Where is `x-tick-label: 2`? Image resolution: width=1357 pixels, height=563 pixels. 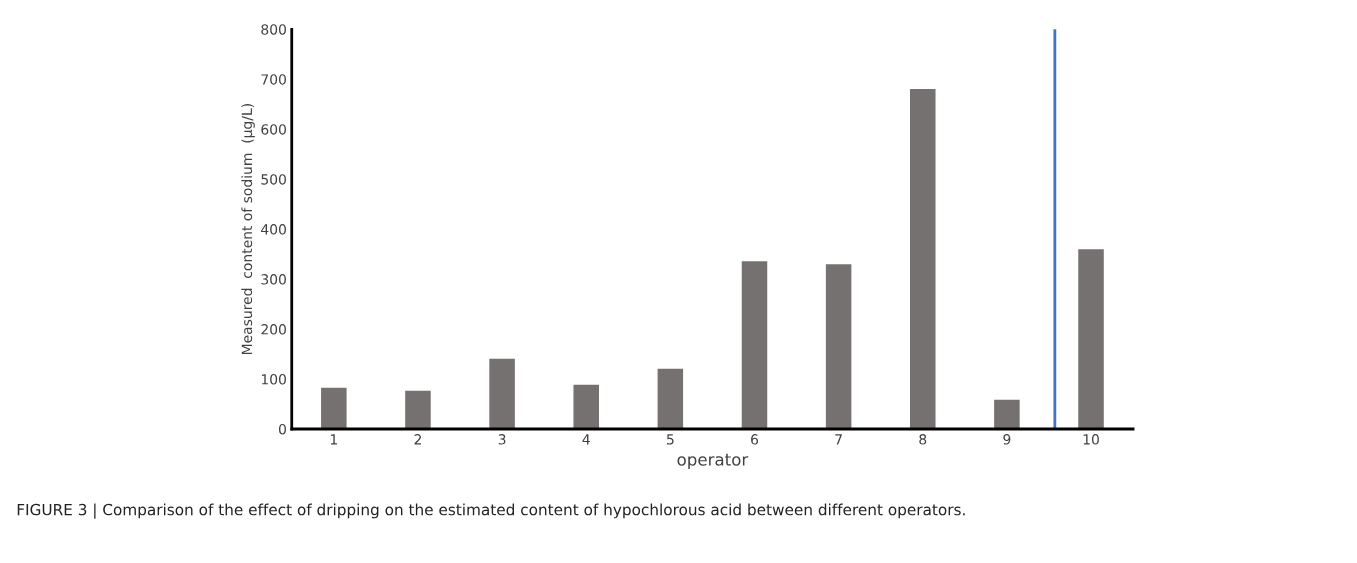 x-tick-label: 2 is located at coordinates (417, 439).